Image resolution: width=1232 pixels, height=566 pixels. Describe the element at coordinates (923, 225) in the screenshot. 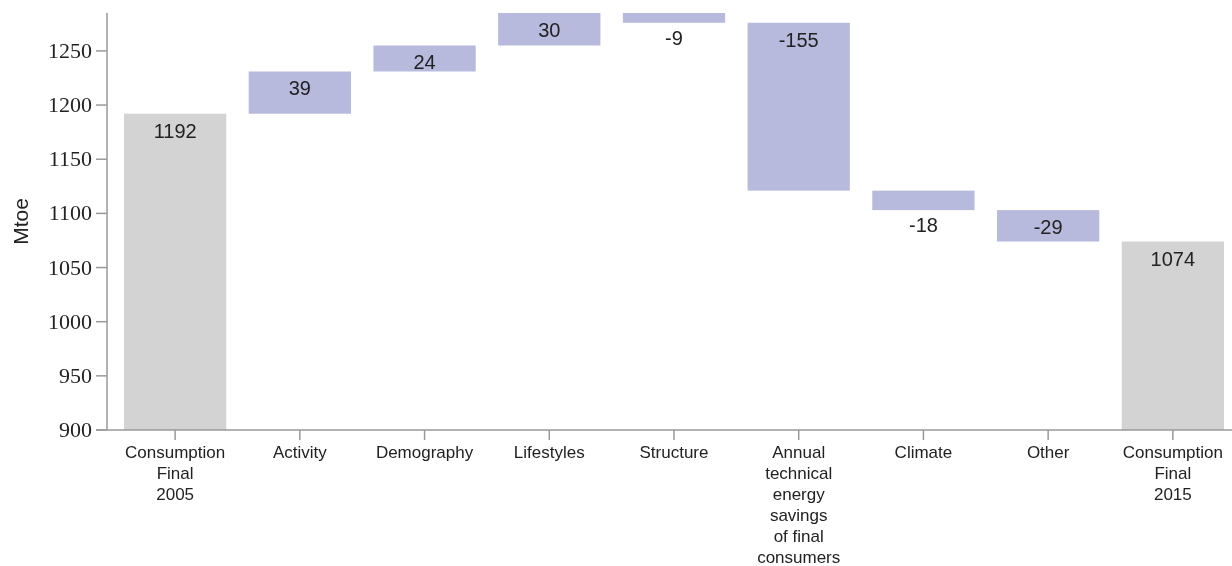

I see `data-label: -18` at that location.